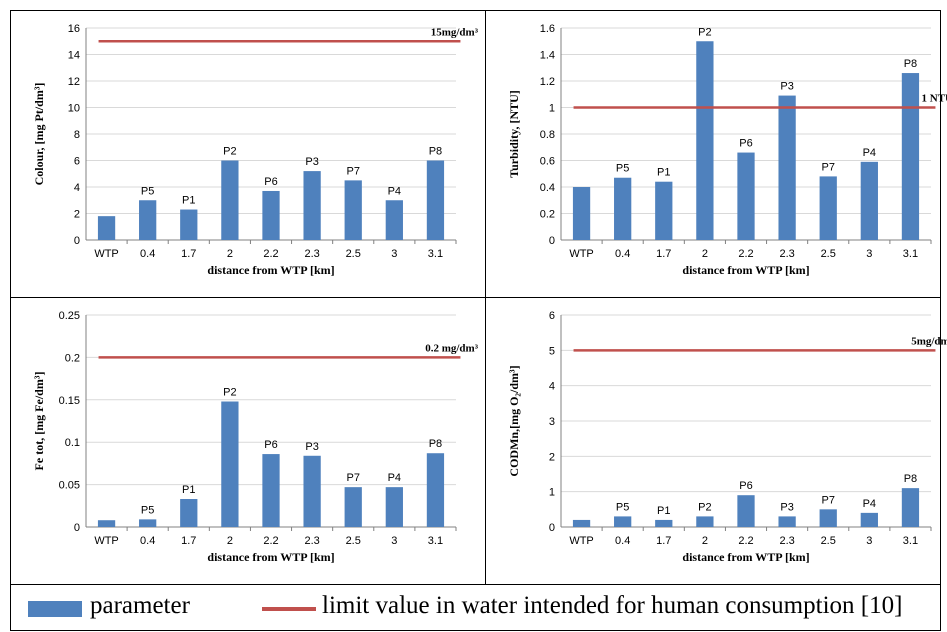 The width and height of the screenshot is (947, 632). Describe the element at coordinates (69, 316) in the screenshot. I see `y-tick-label: 0.25` at that location.